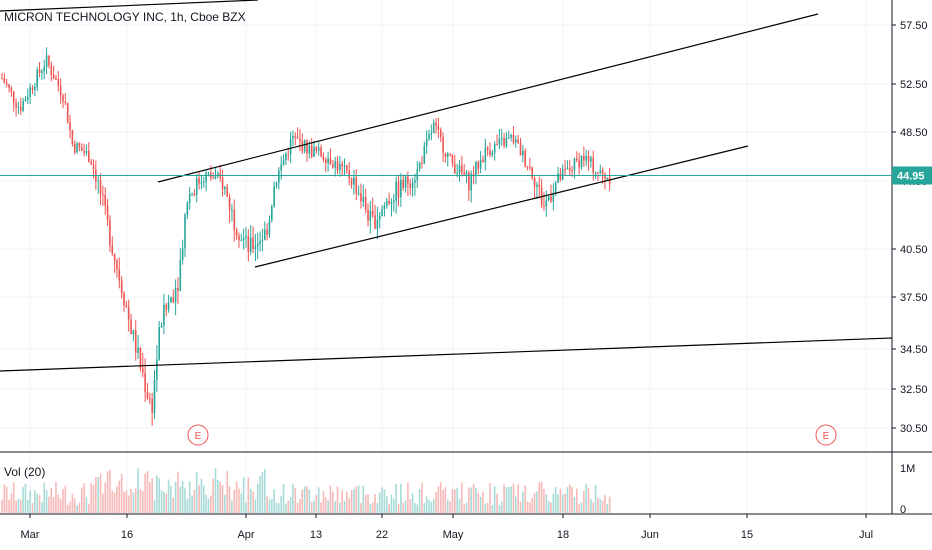  What do you see at coordinates (914, 298) in the screenshot?
I see `y-tick-label: 37.50` at bounding box center [914, 298].